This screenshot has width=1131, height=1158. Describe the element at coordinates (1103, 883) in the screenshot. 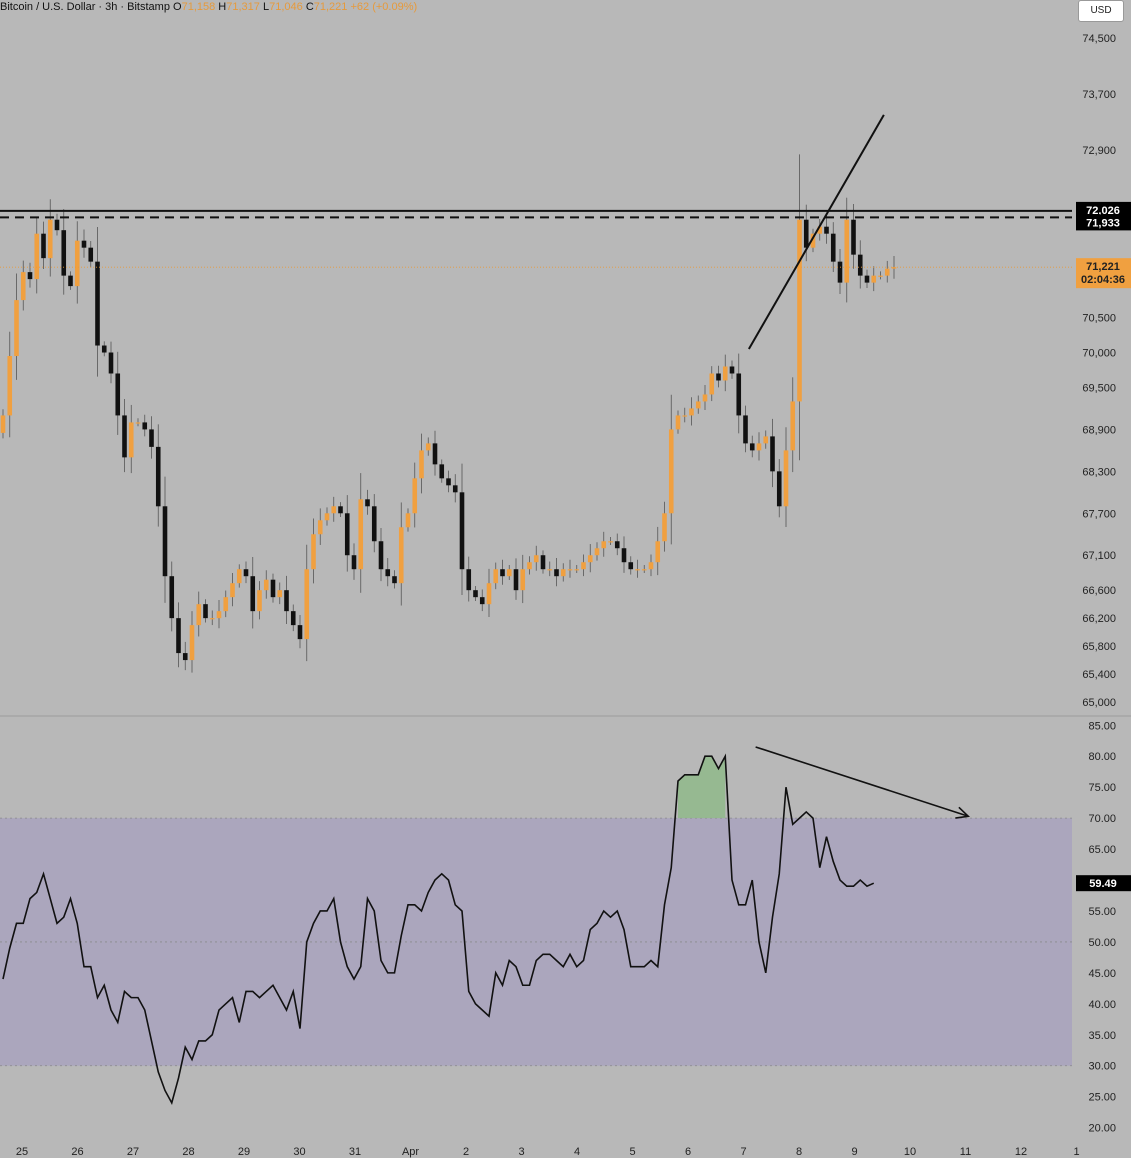

I see `rsi-last-value-label-box` at that location.